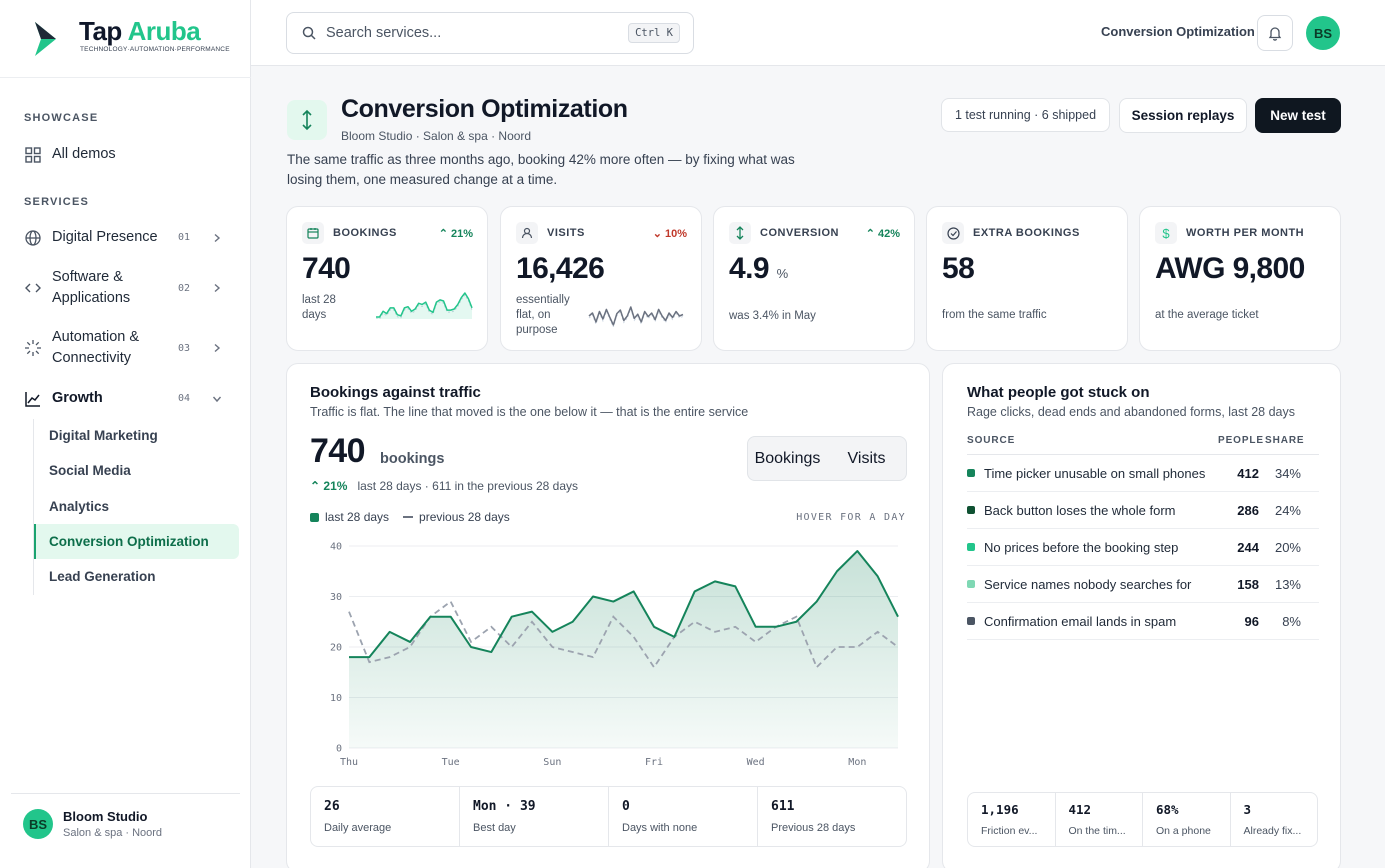 The width and height of the screenshot is (1385, 868). I want to click on search-box: Ctrl K, so click(490, 33).